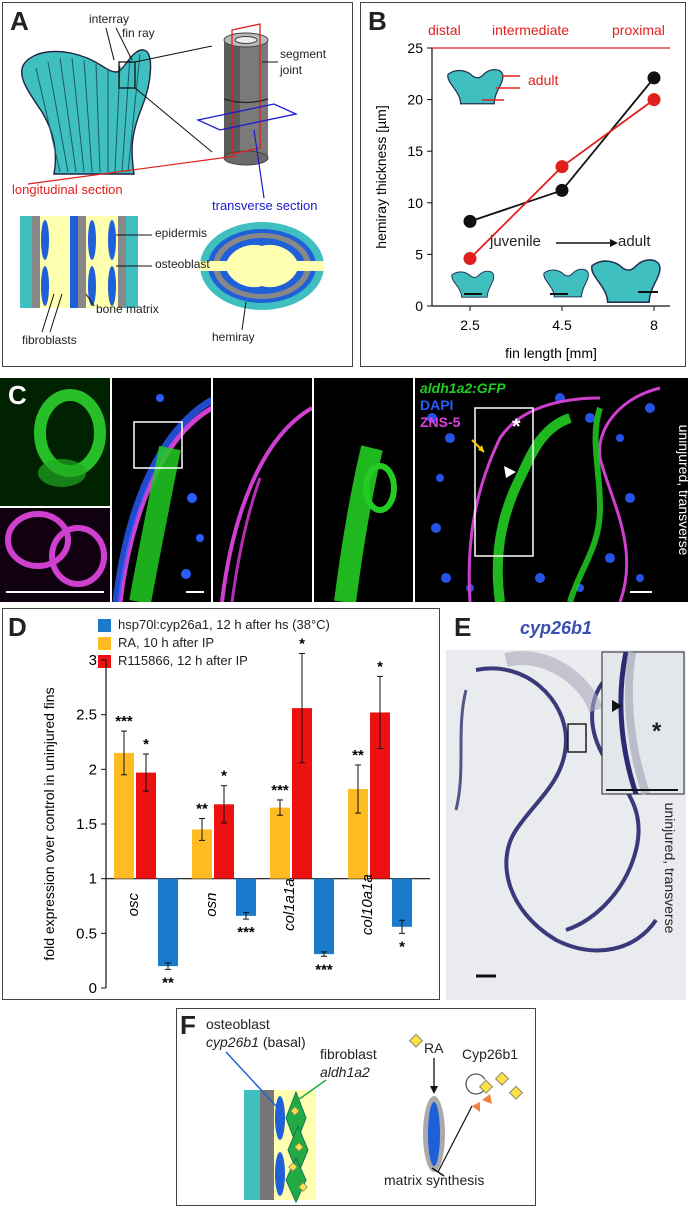  I want to click on transverse-section-label: transverse section, so click(265, 205).